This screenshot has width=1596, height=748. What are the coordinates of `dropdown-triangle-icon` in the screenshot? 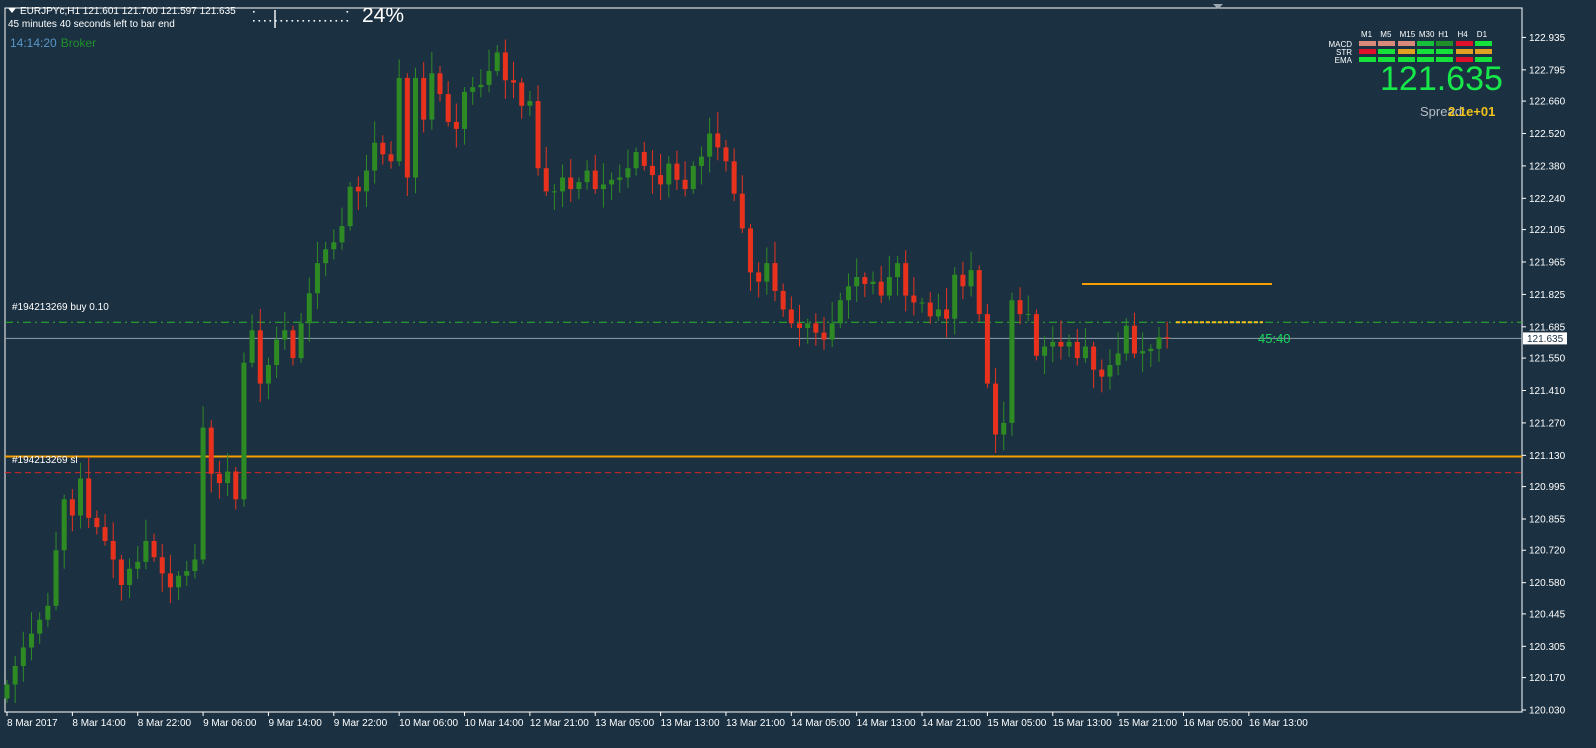 It's located at (12, 10).